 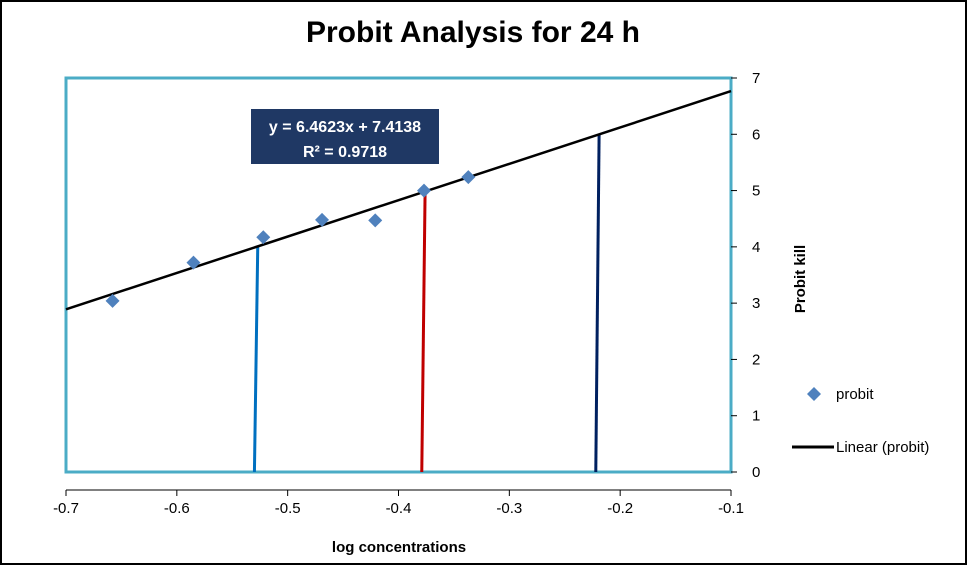 What do you see at coordinates (399, 547) in the screenshot?
I see `x-axis-label: log concentrations` at bounding box center [399, 547].